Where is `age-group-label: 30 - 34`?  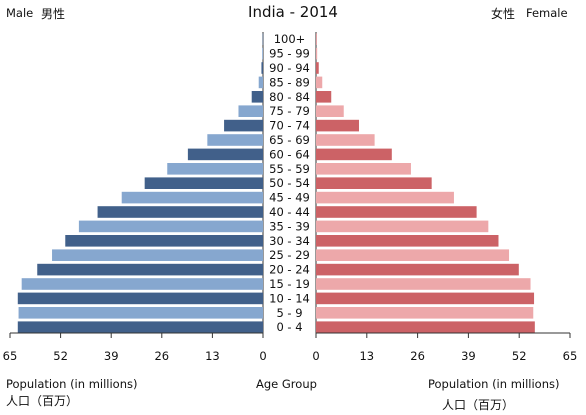 age-group-label: 30 - 34 is located at coordinates (289, 241).